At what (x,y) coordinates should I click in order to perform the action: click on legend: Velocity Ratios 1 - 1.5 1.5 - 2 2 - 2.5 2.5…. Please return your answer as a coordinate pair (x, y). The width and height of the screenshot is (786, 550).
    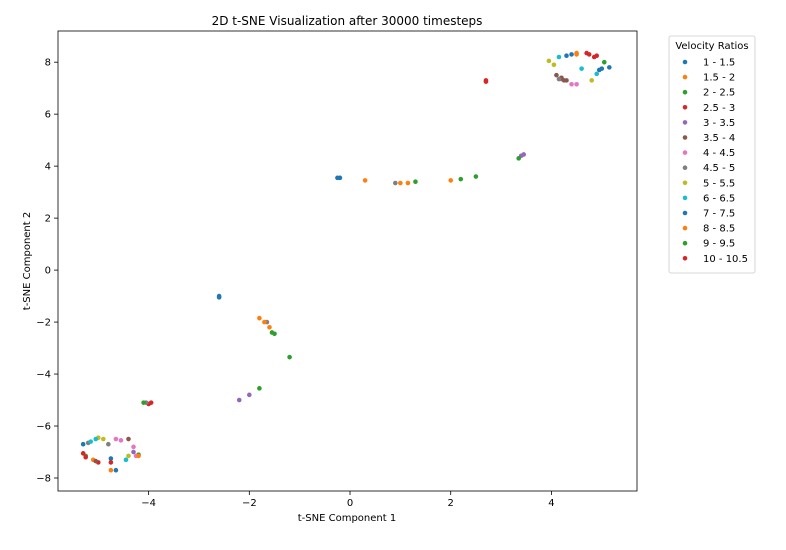
    Looking at the image, I should click on (712, 154).